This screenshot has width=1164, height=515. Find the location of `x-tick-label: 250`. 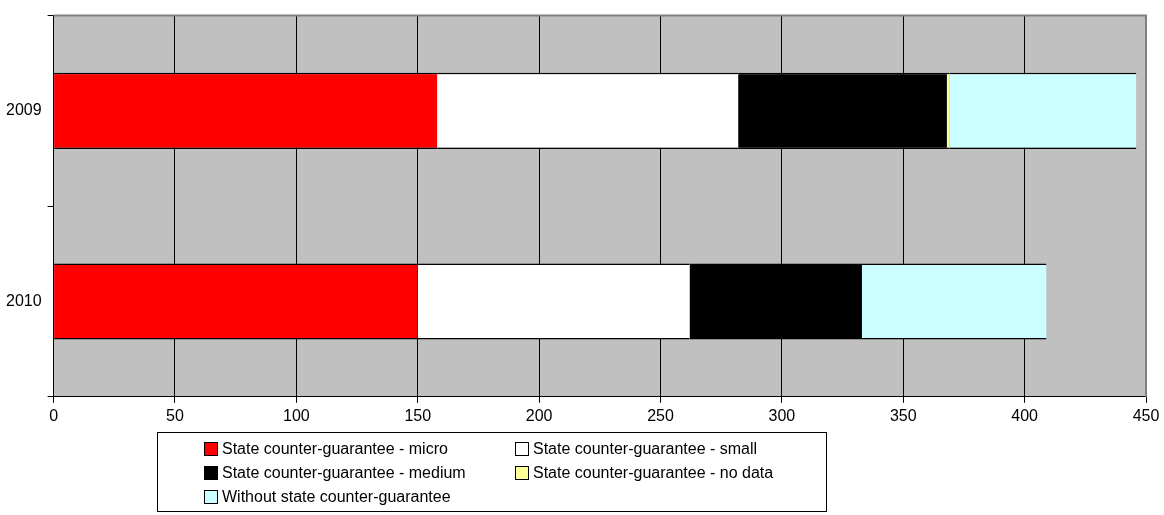

x-tick-label: 250 is located at coordinates (660, 415).